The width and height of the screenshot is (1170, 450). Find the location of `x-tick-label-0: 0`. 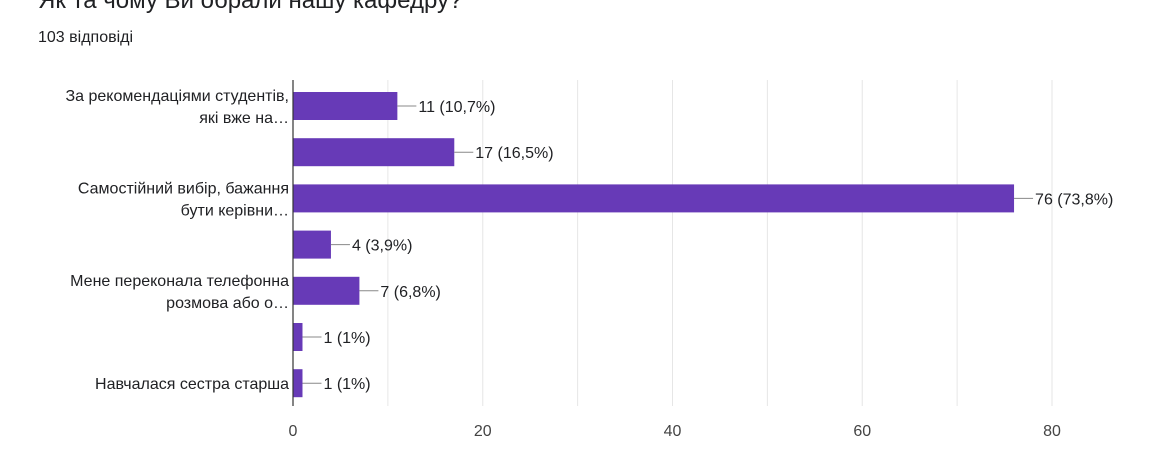

x-tick-label-0: 0 is located at coordinates (293, 431).